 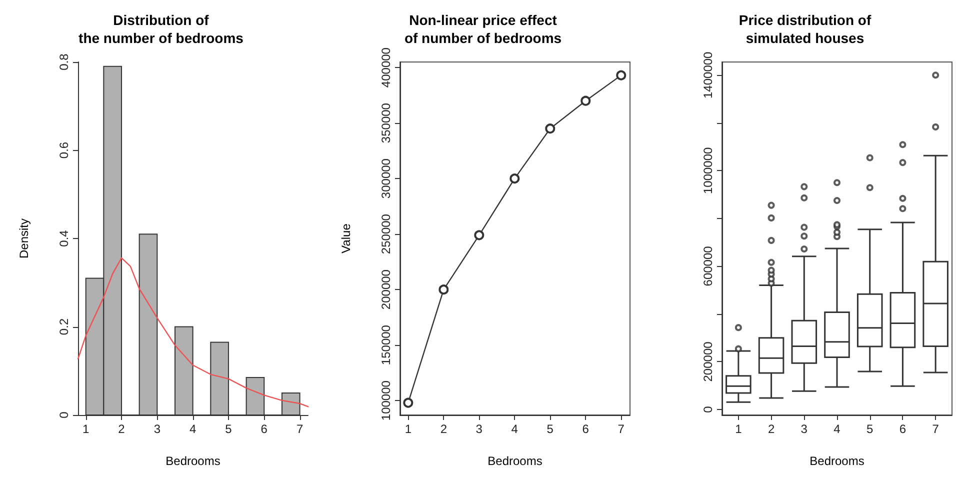 What do you see at coordinates (64, 61) in the screenshot?
I see `y-tick-label: 0.8` at bounding box center [64, 61].